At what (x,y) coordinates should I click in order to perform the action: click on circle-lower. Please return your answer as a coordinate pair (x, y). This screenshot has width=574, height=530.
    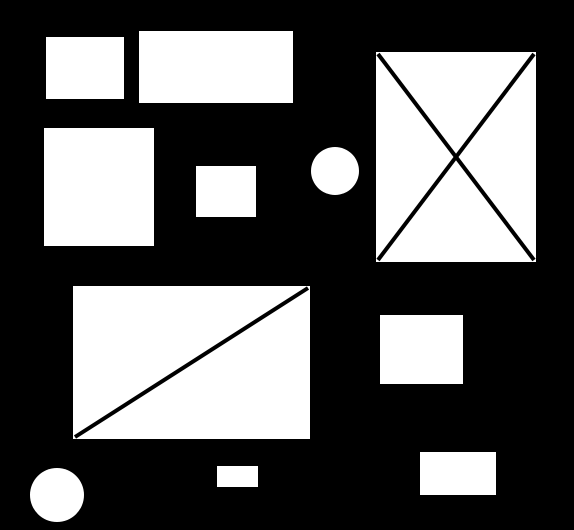
    Looking at the image, I should click on (57, 495).